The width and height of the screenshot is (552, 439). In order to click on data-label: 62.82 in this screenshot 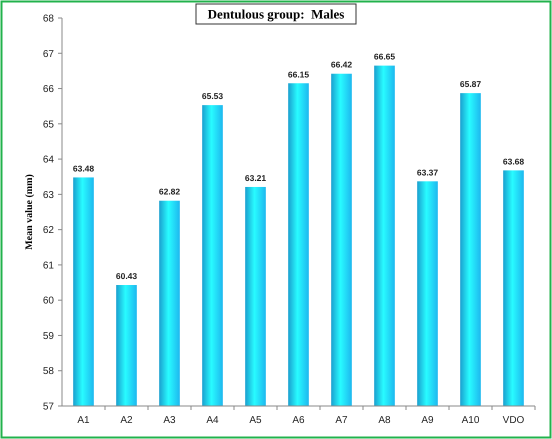, I will do `click(169, 191)`.